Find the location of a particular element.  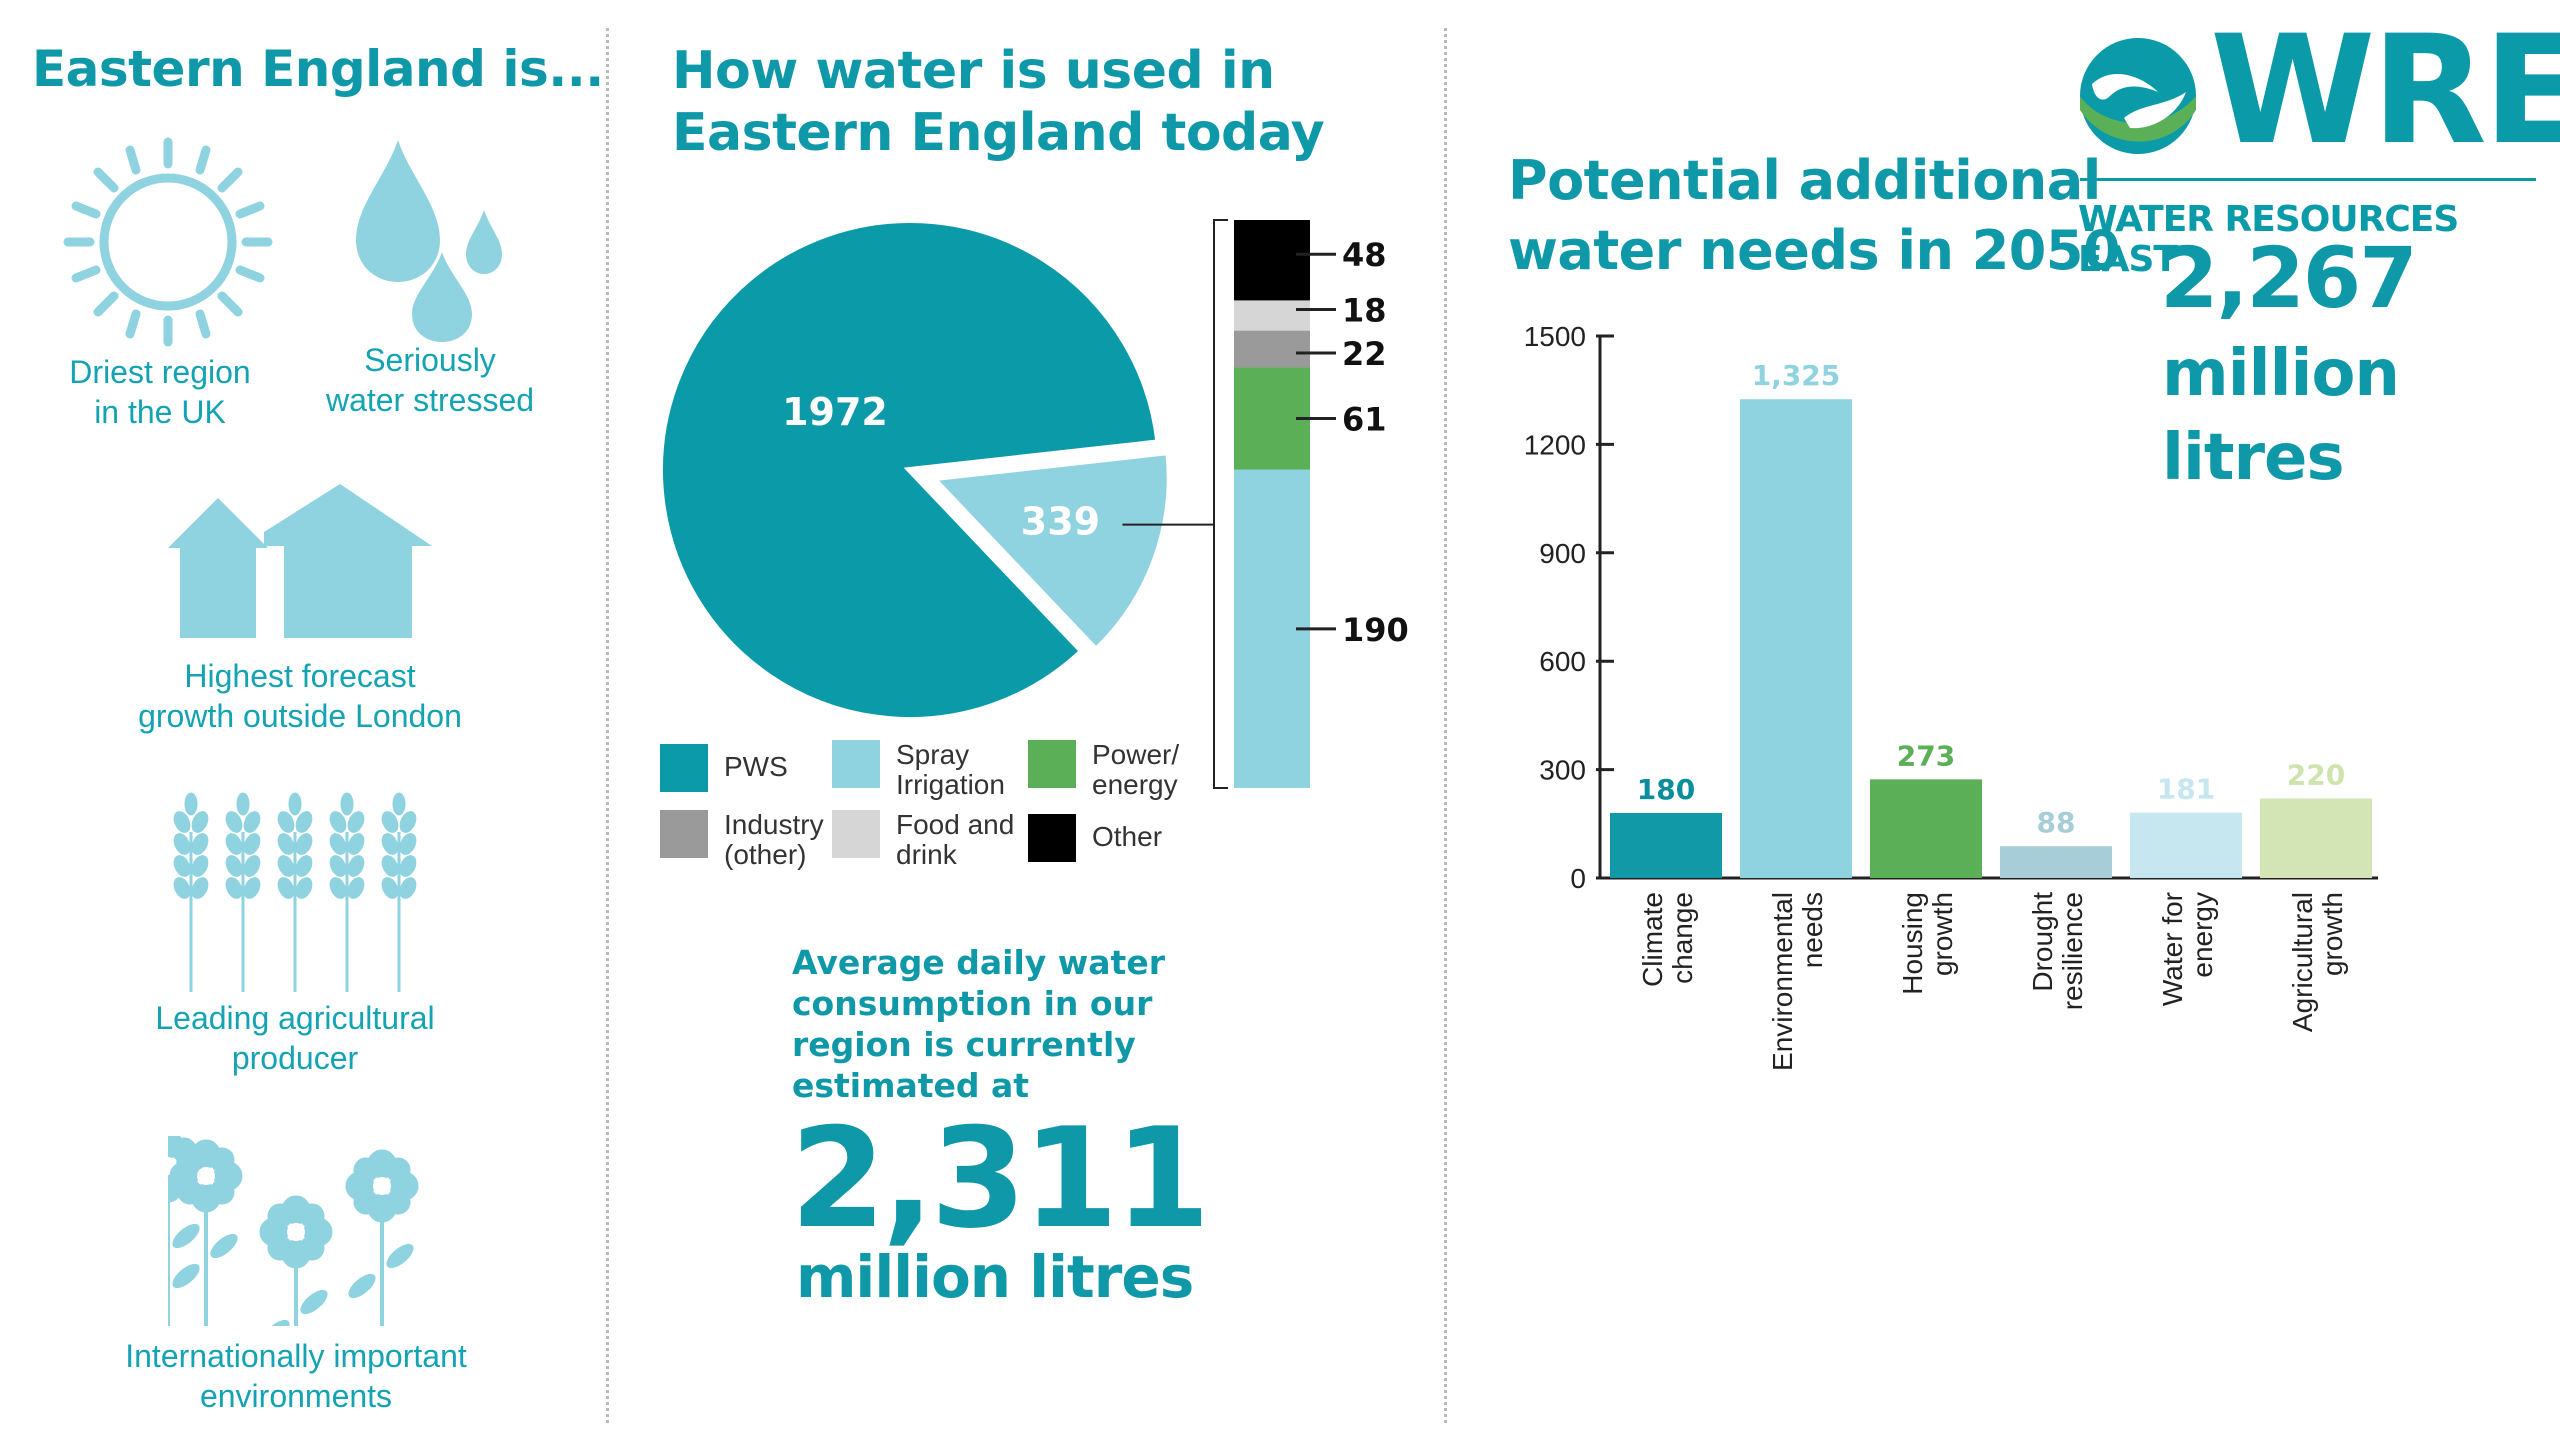

stack-label-61: 61 is located at coordinates (1364, 420).